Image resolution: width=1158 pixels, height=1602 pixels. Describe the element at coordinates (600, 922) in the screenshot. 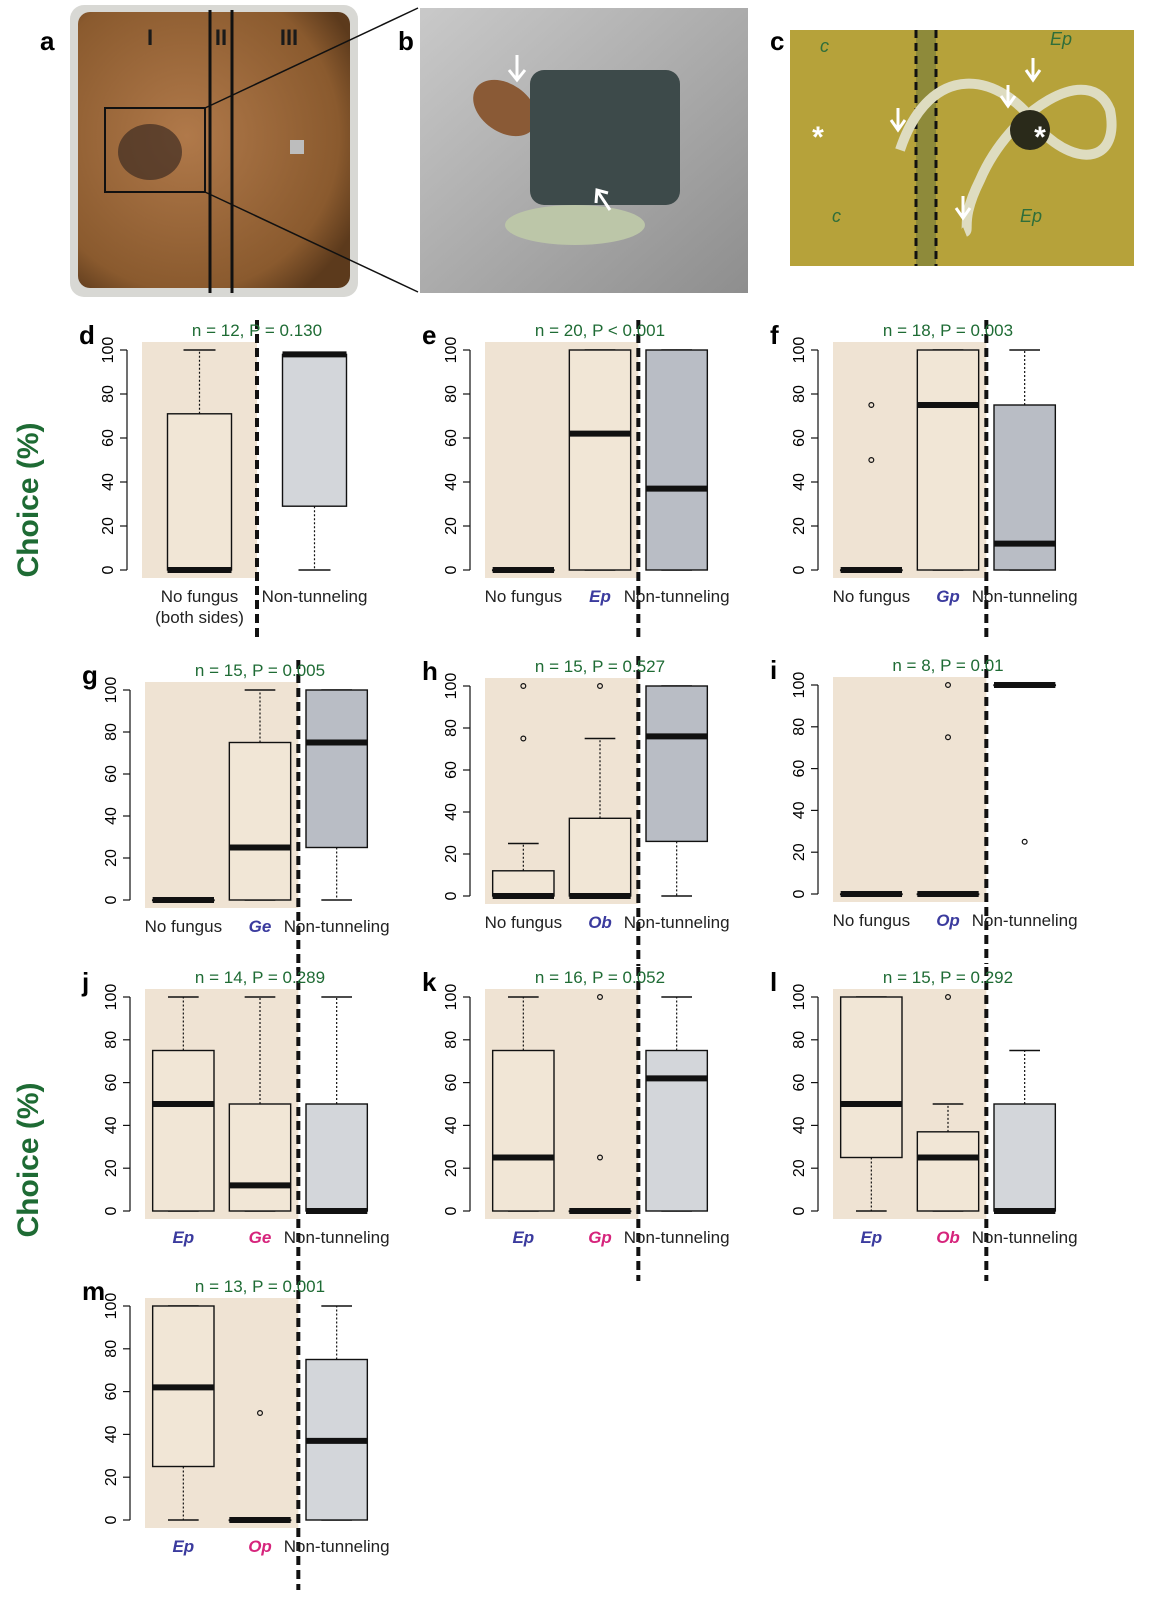

I see `category-label: Ob` at that location.